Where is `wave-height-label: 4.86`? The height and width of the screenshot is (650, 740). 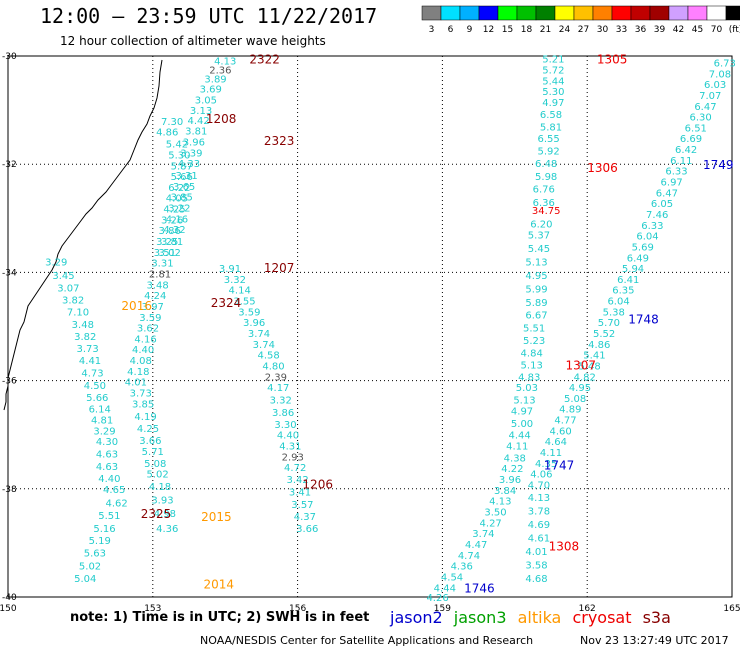 wave-height-label: 4.86 is located at coordinates (599, 345).